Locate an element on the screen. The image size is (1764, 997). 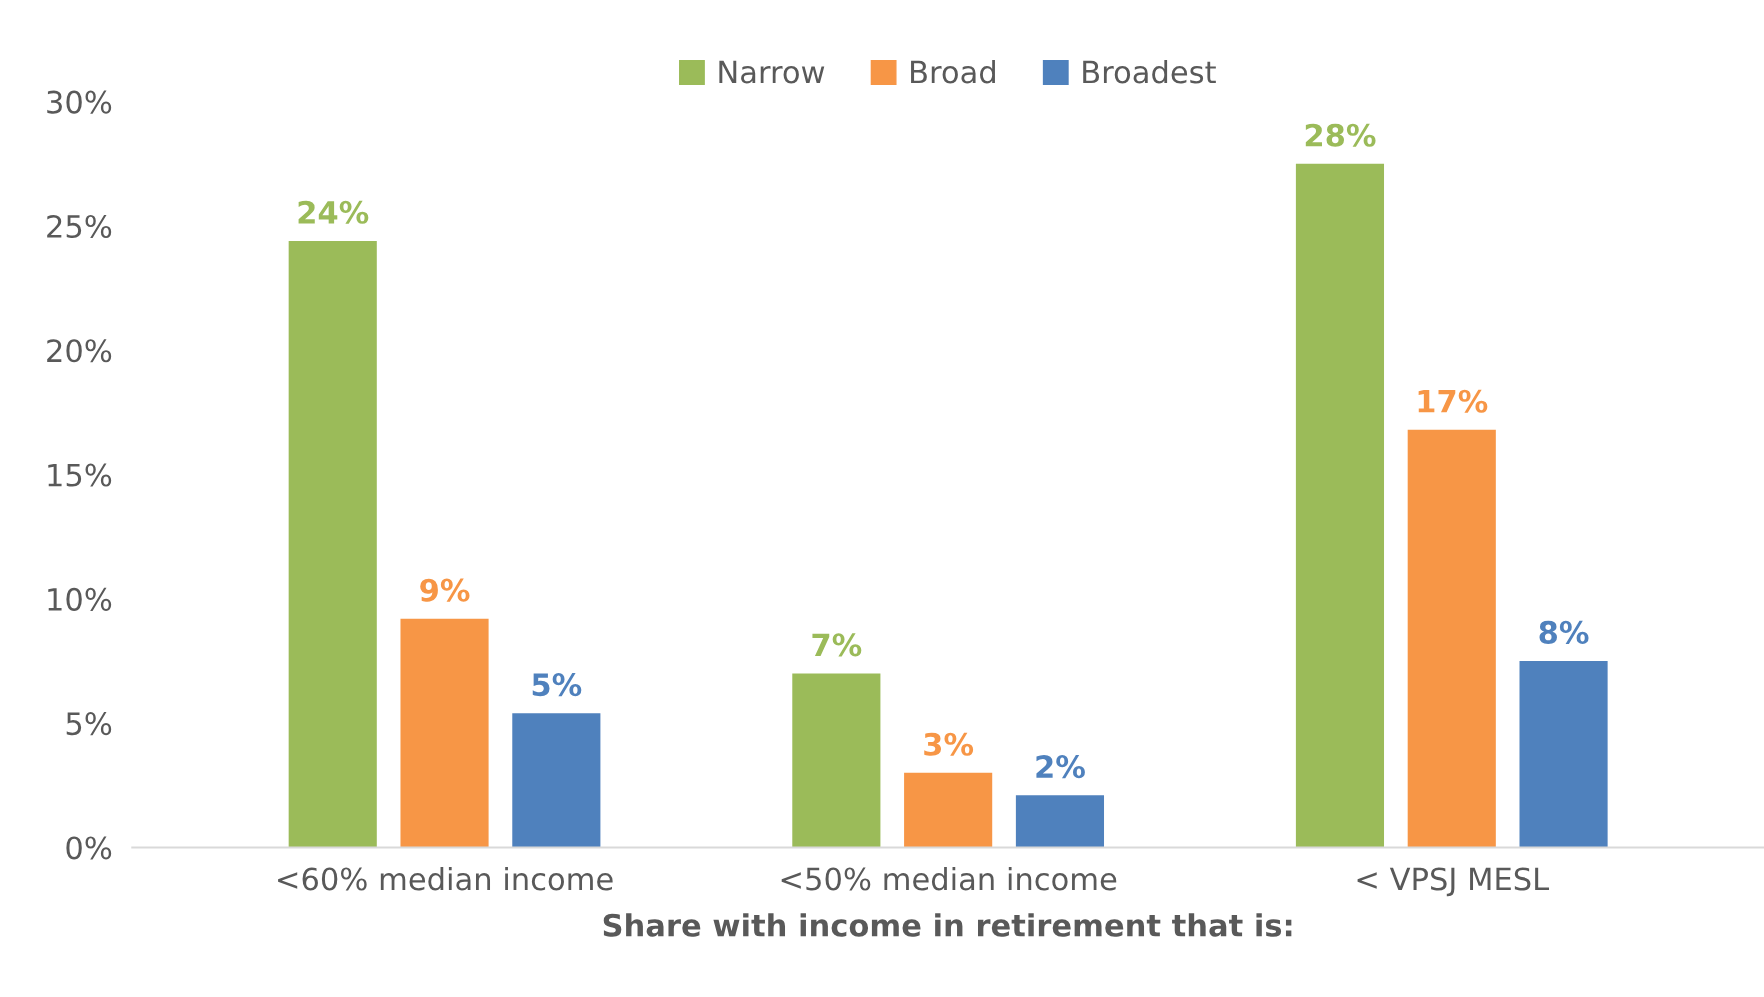
y-tick-label: 20% is located at coordinates (79, 351).